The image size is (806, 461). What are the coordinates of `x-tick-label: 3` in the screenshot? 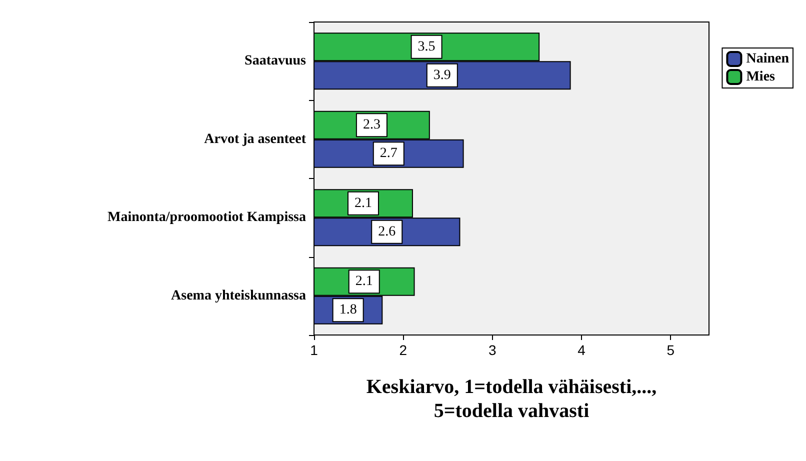 It's located at (492, 350).